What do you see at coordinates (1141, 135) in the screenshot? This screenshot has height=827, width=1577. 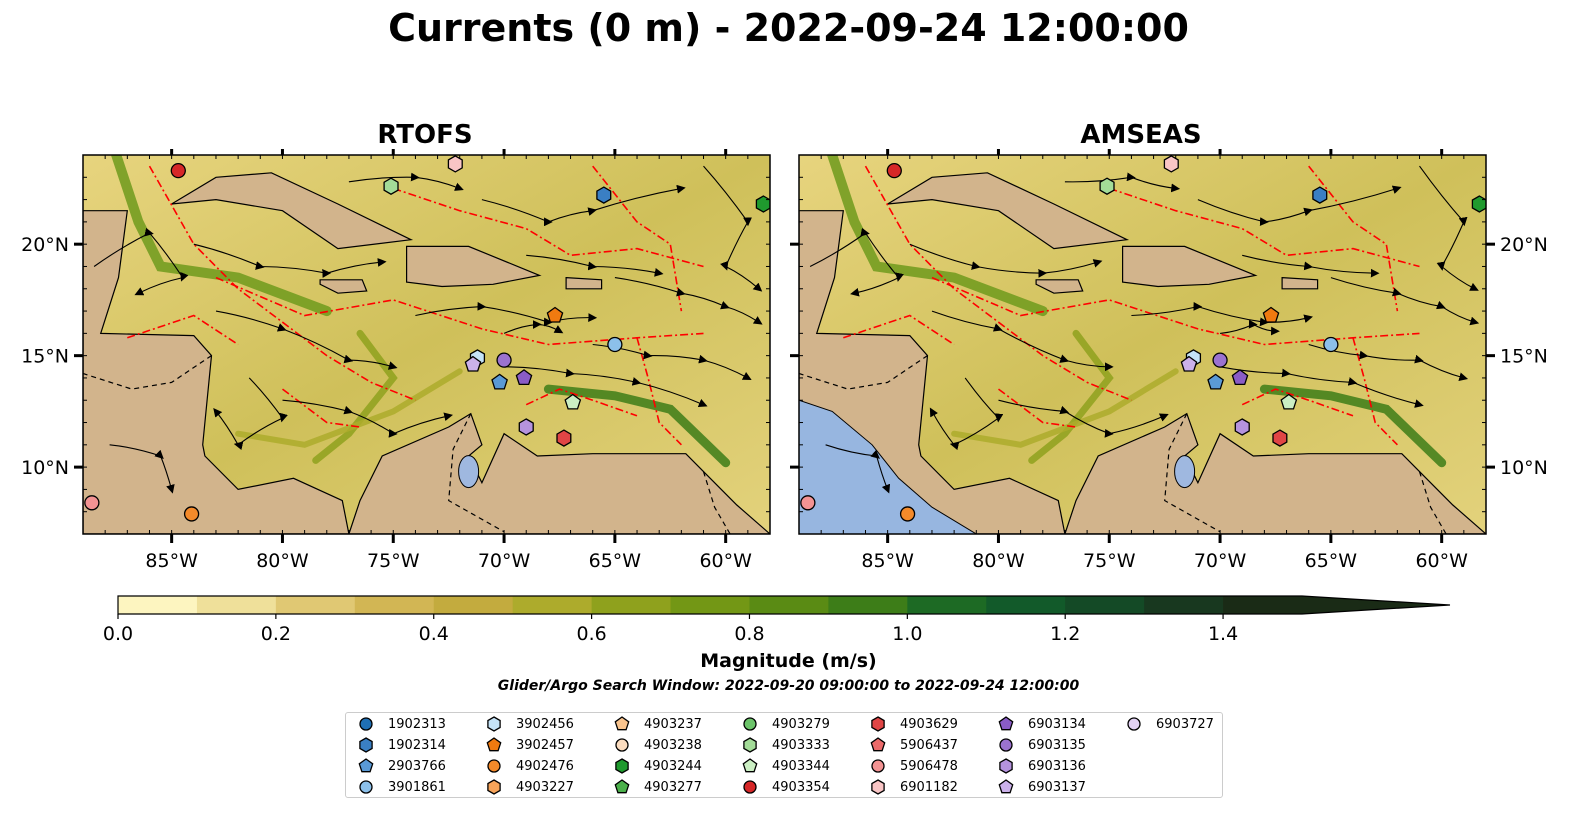 I see `panel-title-amseas: AMSEAS` at bounding box center [1141, 135].